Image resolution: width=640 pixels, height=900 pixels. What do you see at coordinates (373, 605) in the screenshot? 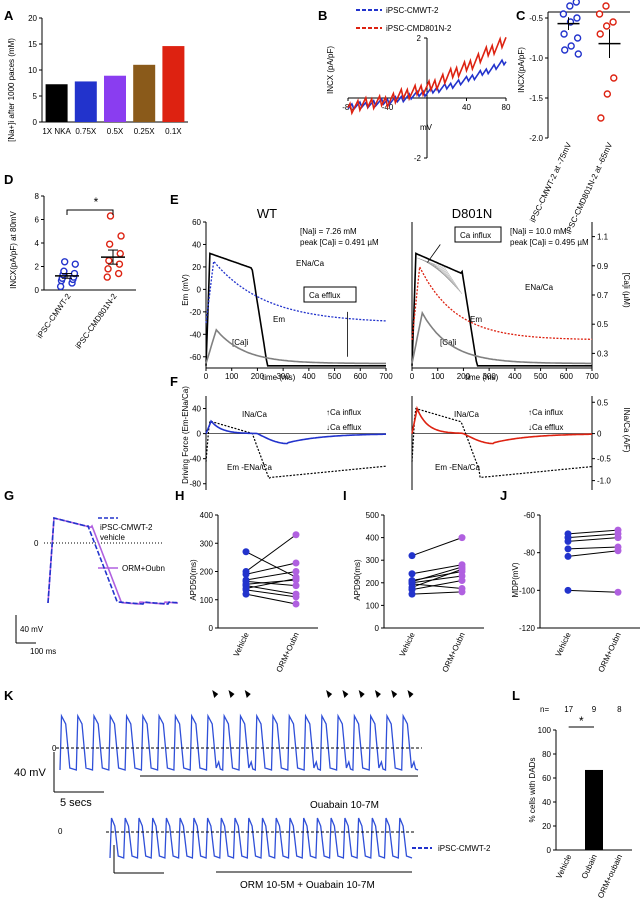
I see `i-ytick-label: 100` at bounding box center [373, 605].